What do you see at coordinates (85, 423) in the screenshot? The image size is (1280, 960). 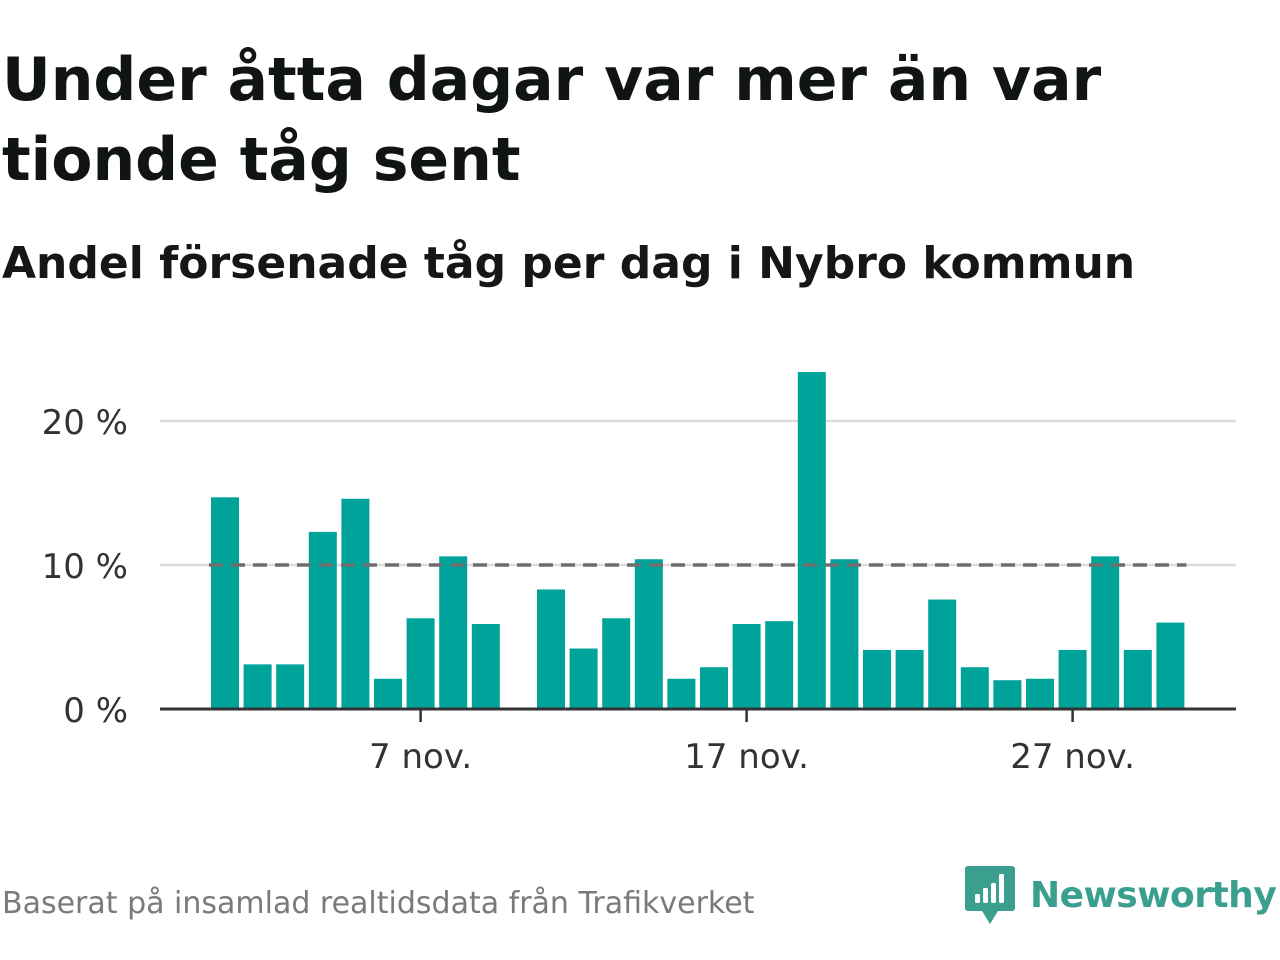 I see `y-tick-label: 20 %` at bounding box center [85, 423].